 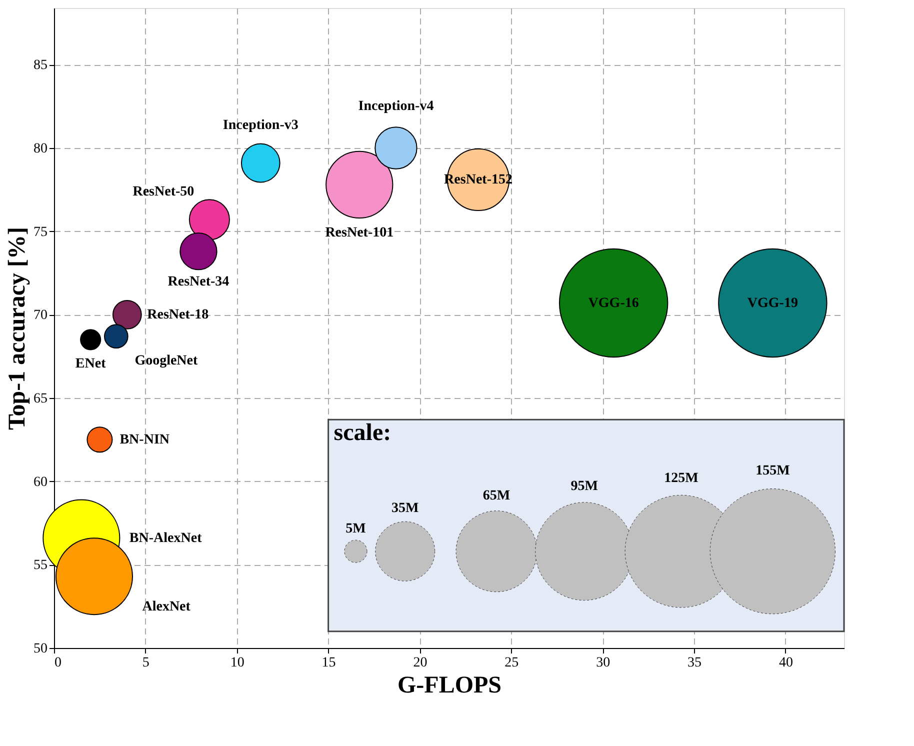 I want to click on x-axis-title: G-FLOPS, so click(x=449, y=685).